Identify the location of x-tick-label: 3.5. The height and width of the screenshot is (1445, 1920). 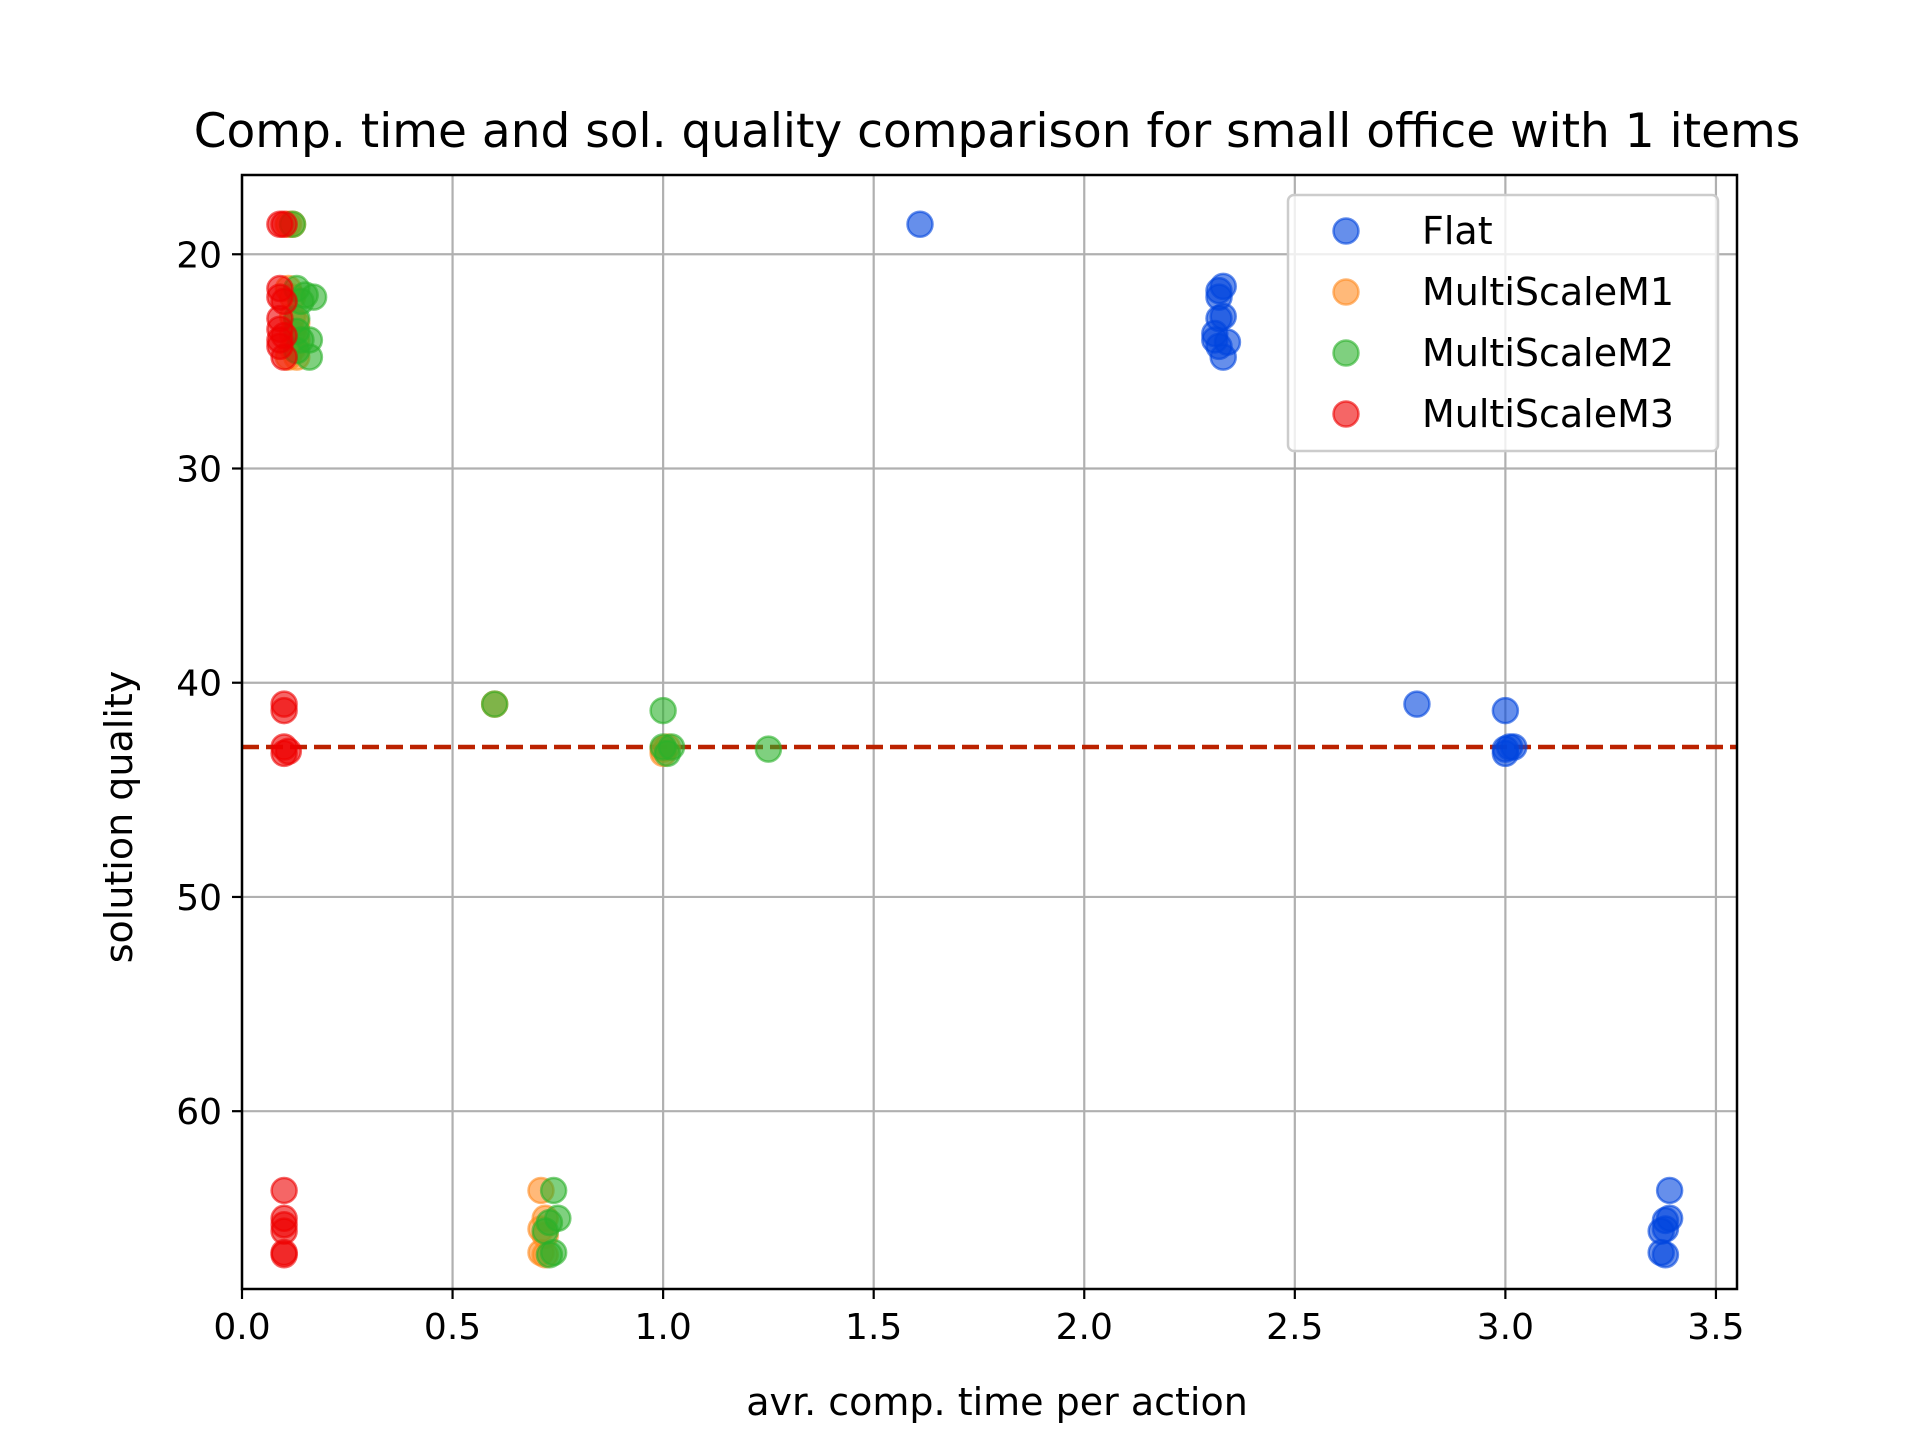
(1715, 1327).